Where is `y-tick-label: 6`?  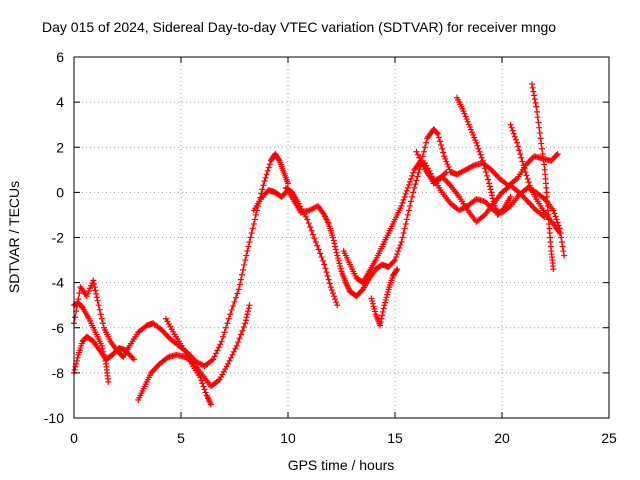
y-tick-label: 6 is located at coordinates (60, 57).